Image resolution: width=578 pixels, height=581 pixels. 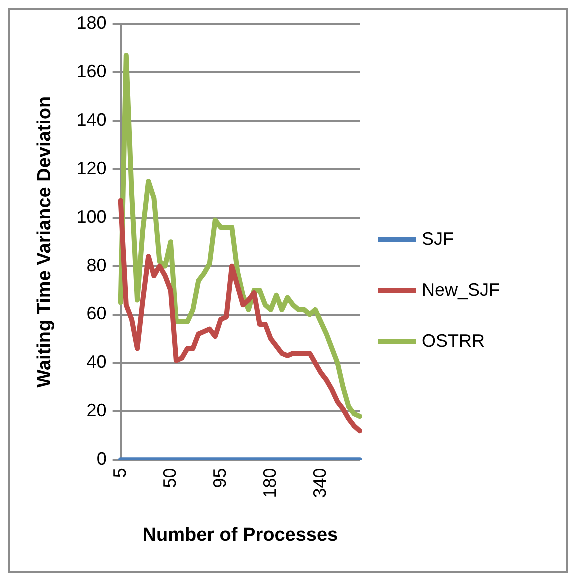 What do you see at coordinates (96, 362) in the screenshot?
I see `y-tick-label: 40` at bounding box center [96, 362].